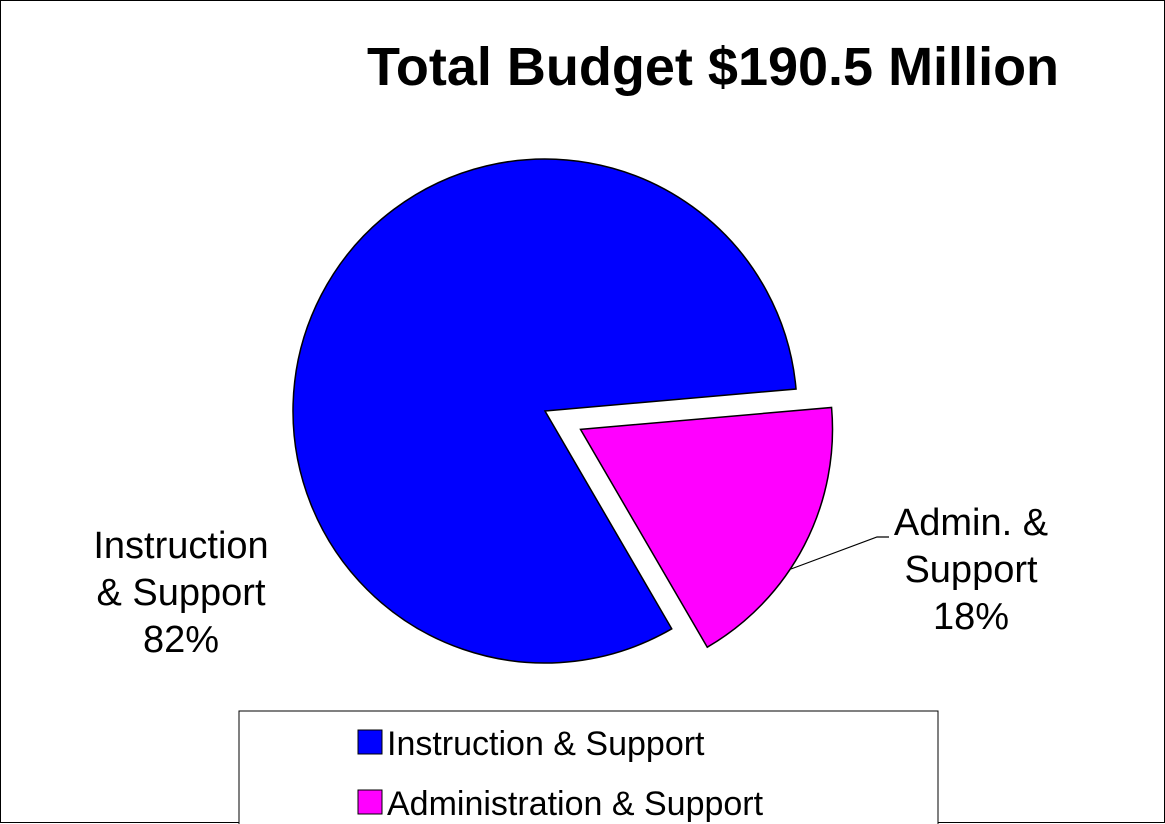 Image resolution: width=1165 pixels, height=824 pixels. I want to click on chart-title: Total Budget $190.5 Million, so click(713, 67).